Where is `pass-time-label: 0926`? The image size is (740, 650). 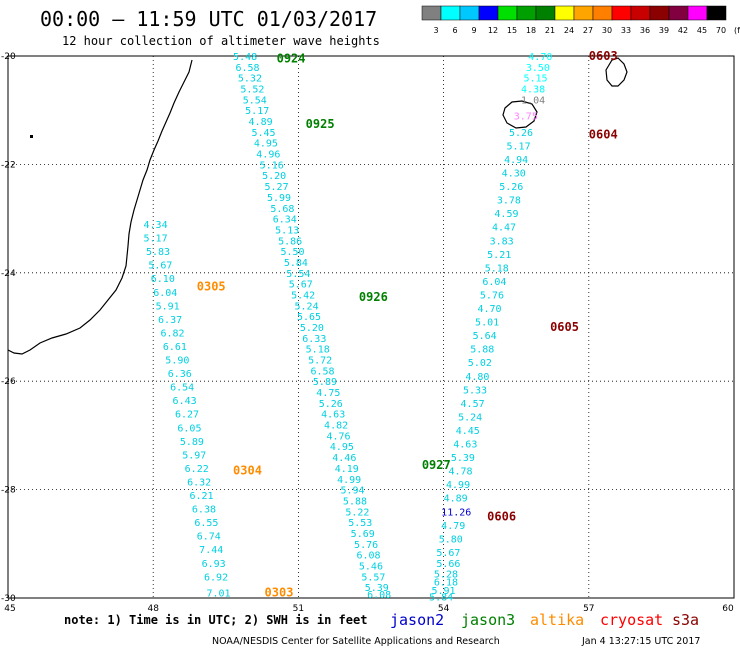 pass-time-label: 0926 is located at coordinates (373, 297).